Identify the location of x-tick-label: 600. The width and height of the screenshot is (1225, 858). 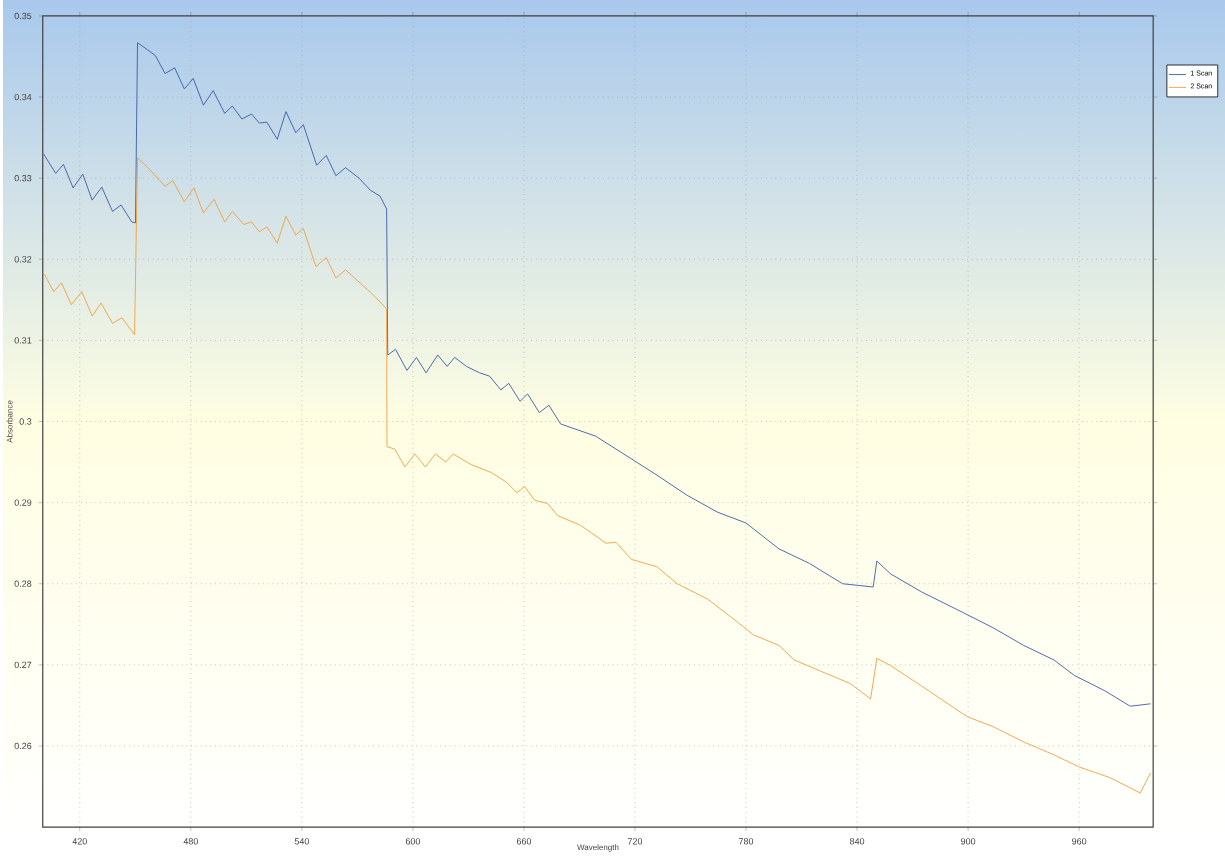
(413, 841).